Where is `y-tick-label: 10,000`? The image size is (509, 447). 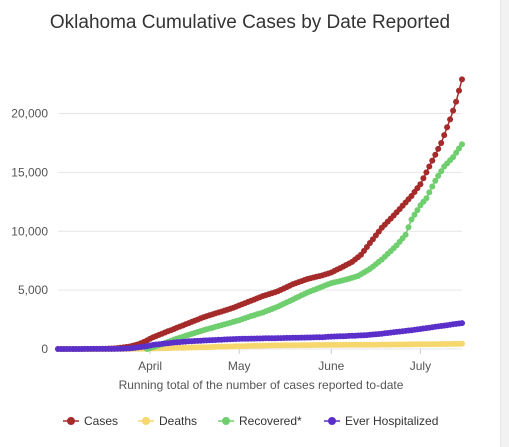 y-tick-label: 10,000 is located at coordinates (29, 231).